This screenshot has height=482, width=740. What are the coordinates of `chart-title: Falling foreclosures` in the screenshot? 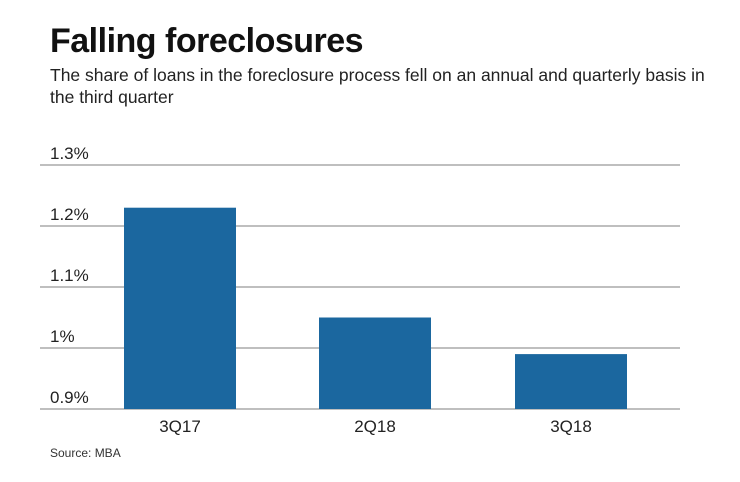 It's located at (207, 41).